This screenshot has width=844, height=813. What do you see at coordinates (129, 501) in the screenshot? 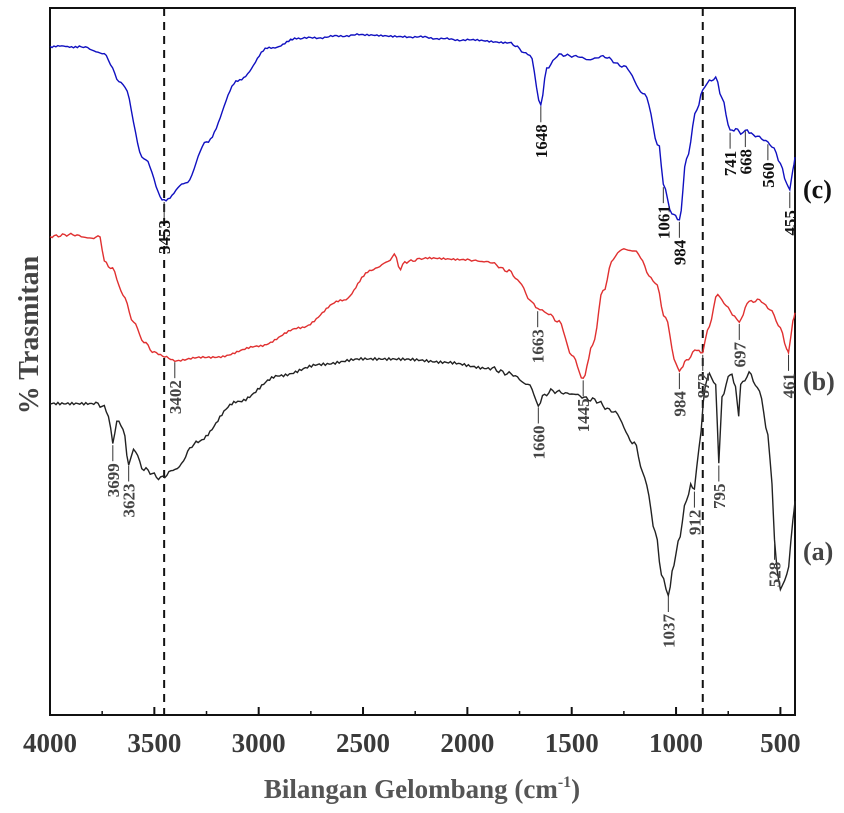
I see `peak-label: 3623` at bounding box center [129, 501].